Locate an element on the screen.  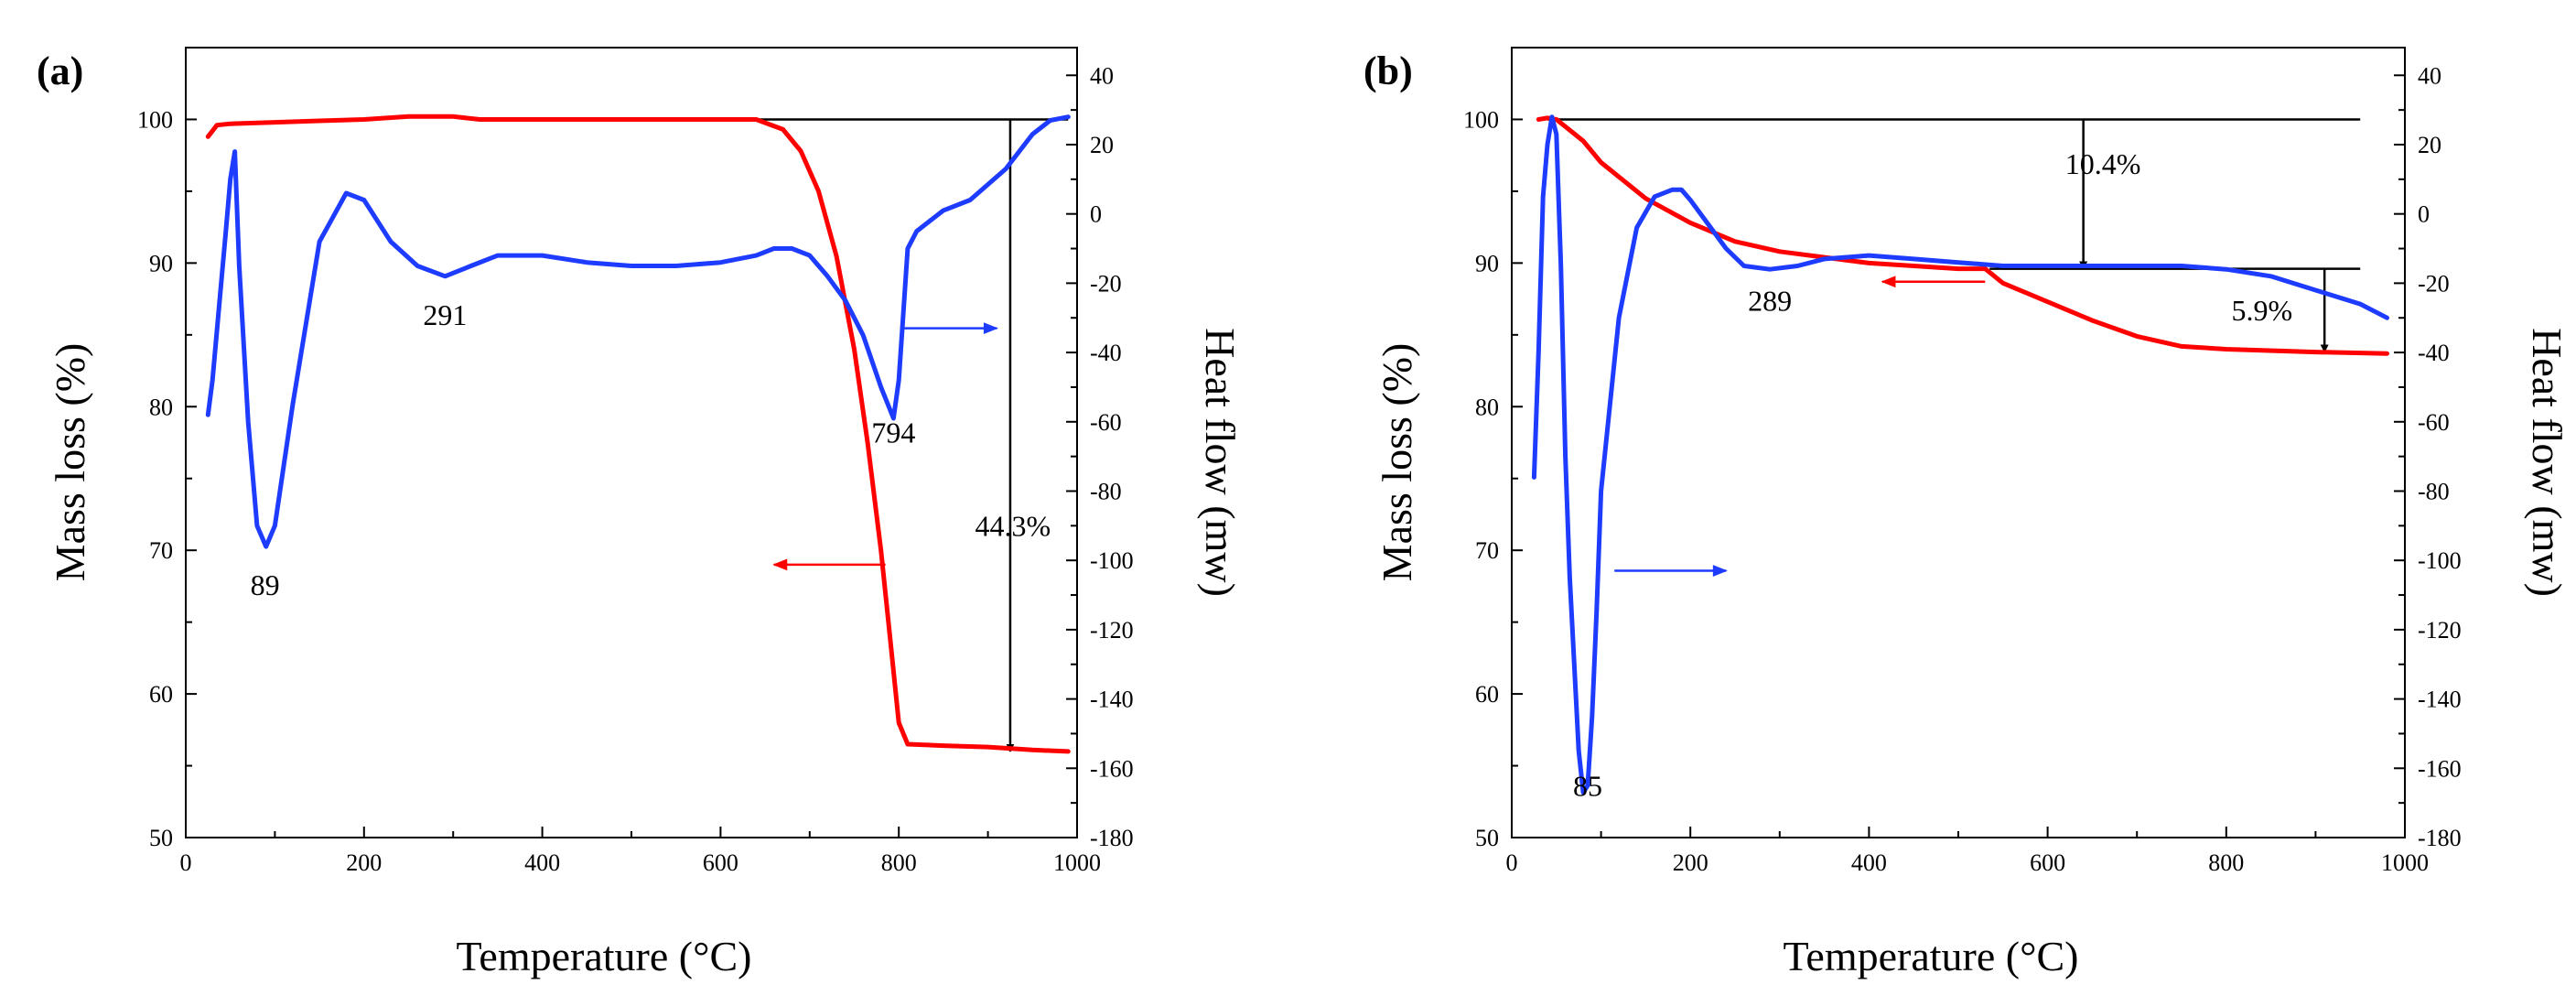
panel-b-y-tick-label: 100 is located at coordinates (1481, 120).